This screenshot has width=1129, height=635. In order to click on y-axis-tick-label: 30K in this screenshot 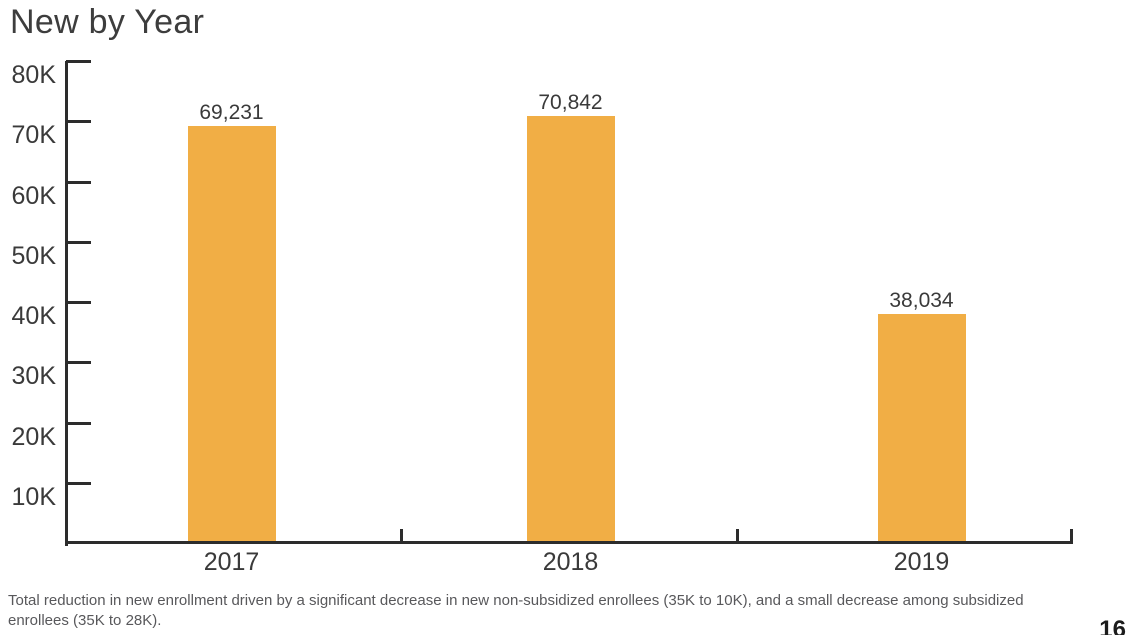, I will do `click(33, 376)`.